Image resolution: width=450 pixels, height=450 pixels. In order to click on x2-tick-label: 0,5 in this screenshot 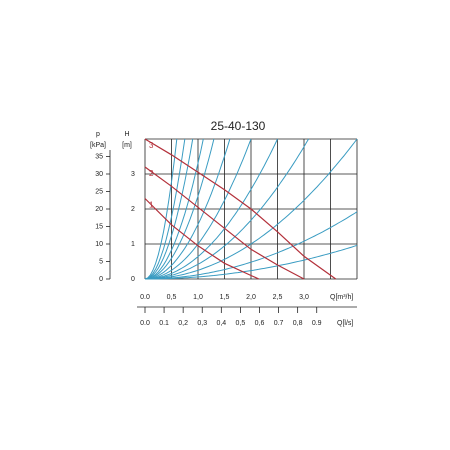, I will do `click(241, 323)`.